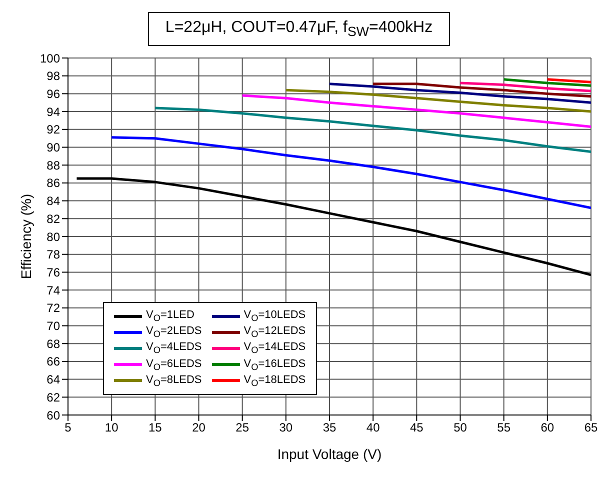  What do you see at coordinates (174, 348) in the screenshot?
I see `legend-label: V$_{O}$=4LEDS` at bounding box center [174, 348].